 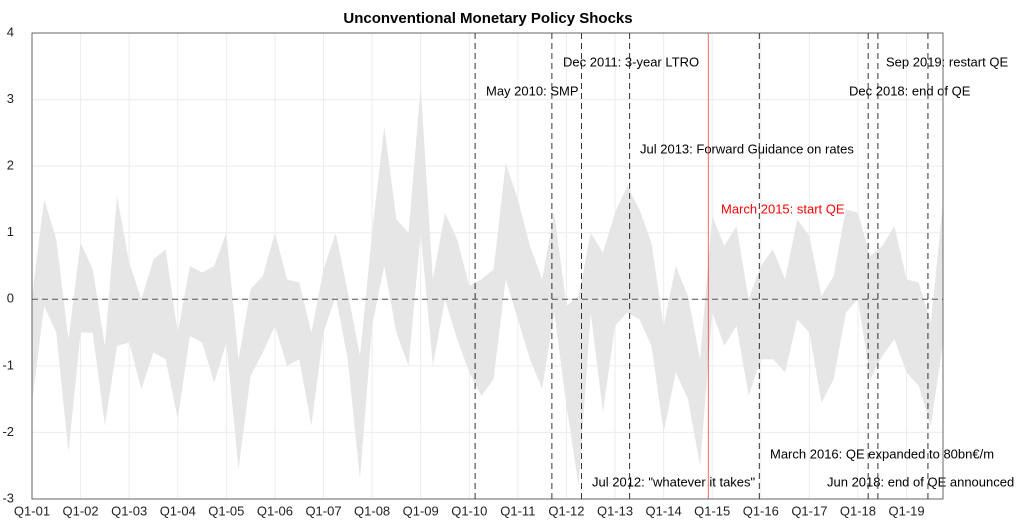 I want to click on y-tick-label: -2, so click(x=8, y=431).